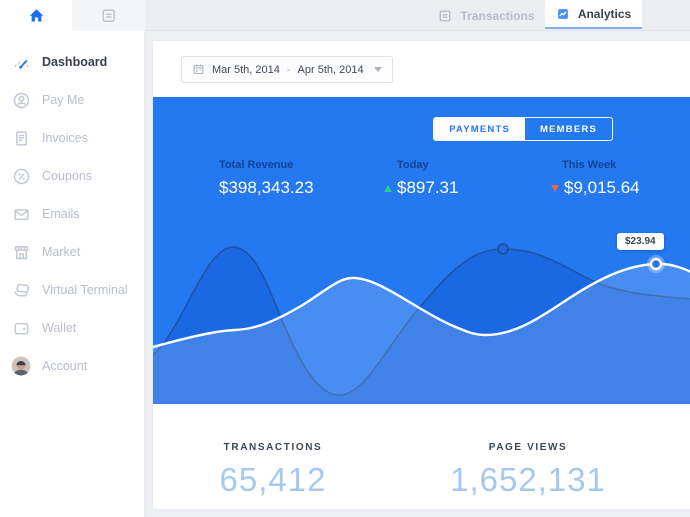 This screenshot has height=517, width=690. I want to click on toggle-members-button: MEMBERS, so click(568, 129).